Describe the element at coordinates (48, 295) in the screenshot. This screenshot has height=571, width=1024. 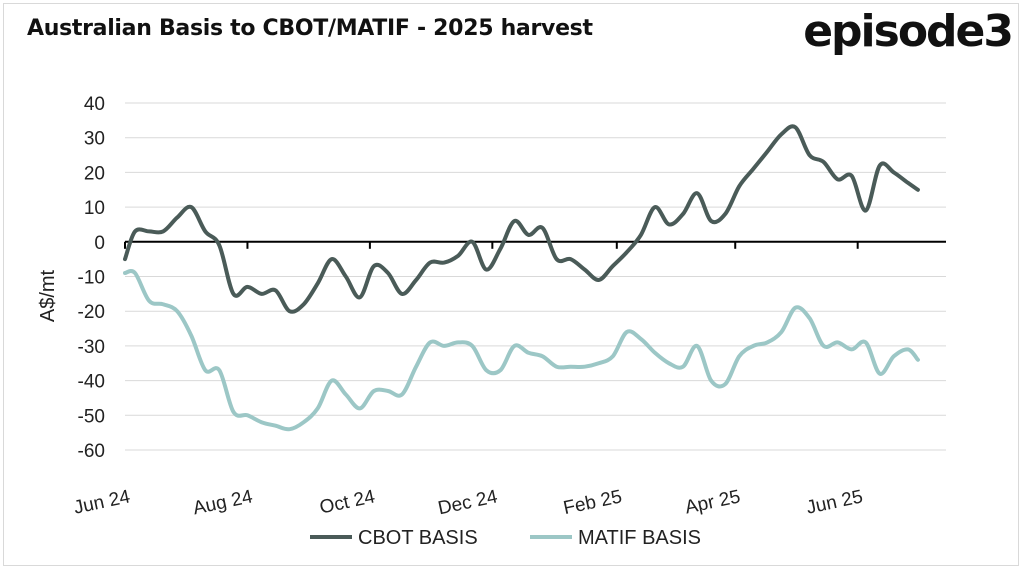
I see `y-axis-label: A$/mt` at that location.